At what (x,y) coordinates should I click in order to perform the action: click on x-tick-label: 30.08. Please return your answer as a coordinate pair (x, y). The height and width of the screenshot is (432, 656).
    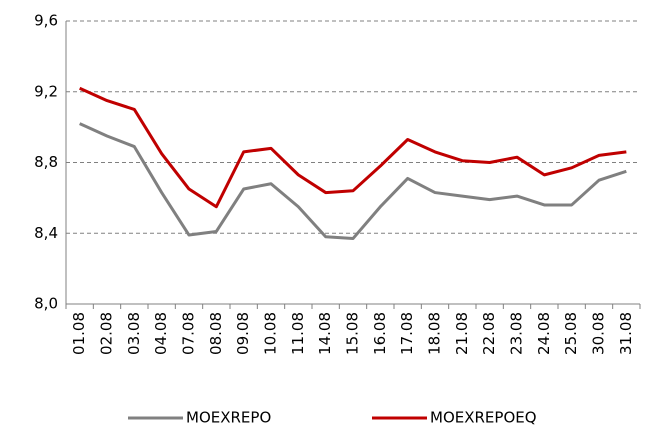
    Looking at the image, I should click on (599, 333).